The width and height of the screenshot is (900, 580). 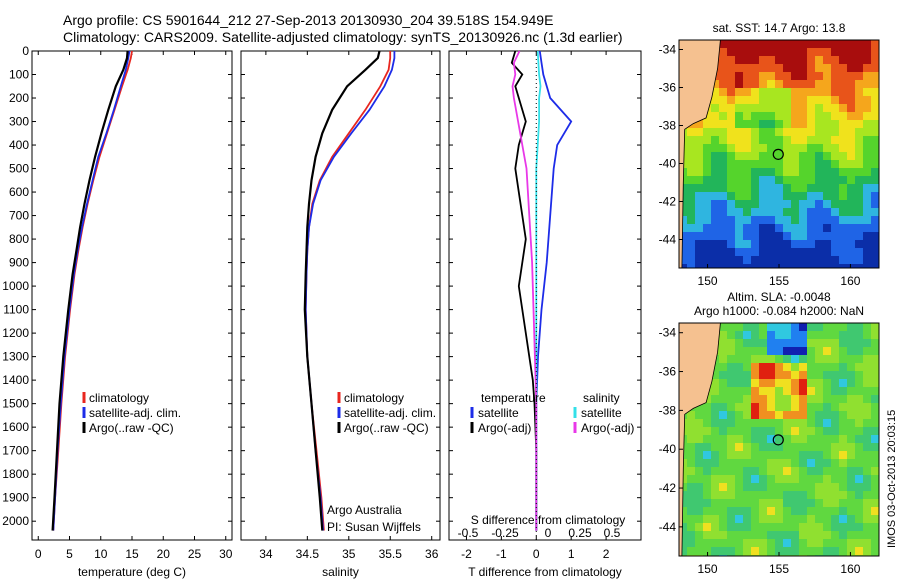 I want to click on salinity-panel-legend-label: Argo(..raw -QC), so click(x=386, y=428).